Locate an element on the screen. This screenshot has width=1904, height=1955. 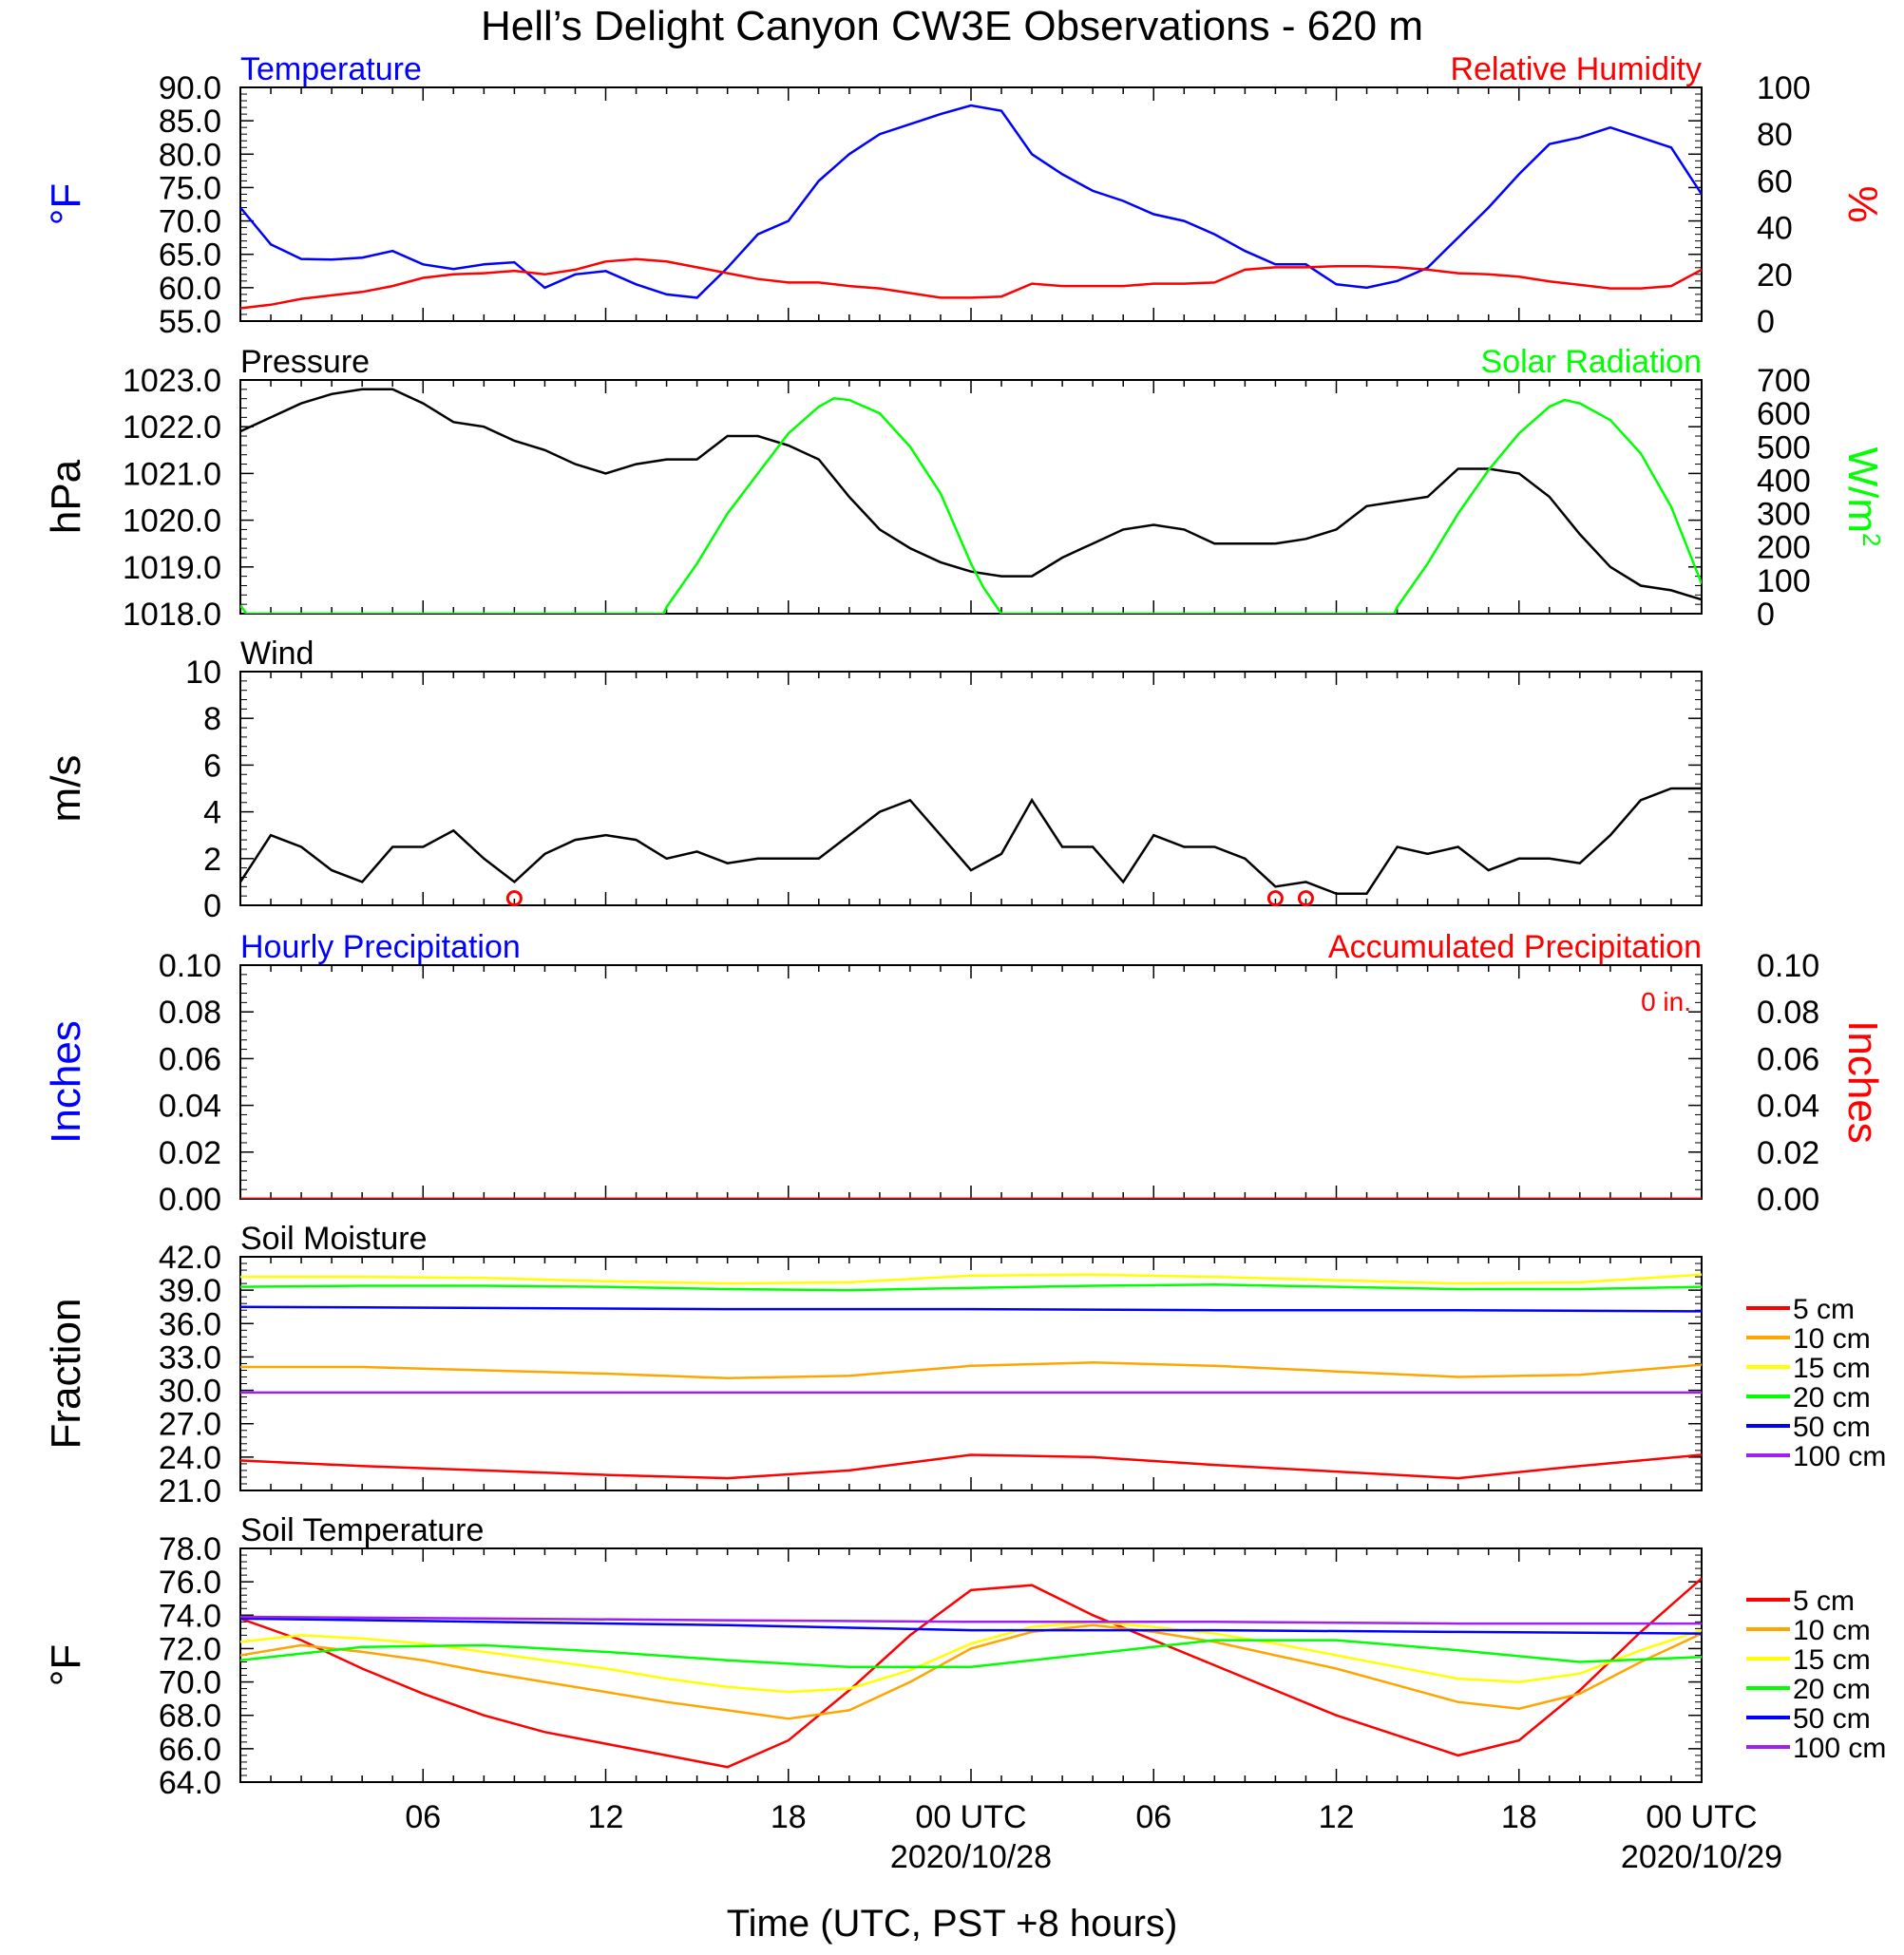
y-tick-label-right: 200 is located at coordinates (1784, 548).